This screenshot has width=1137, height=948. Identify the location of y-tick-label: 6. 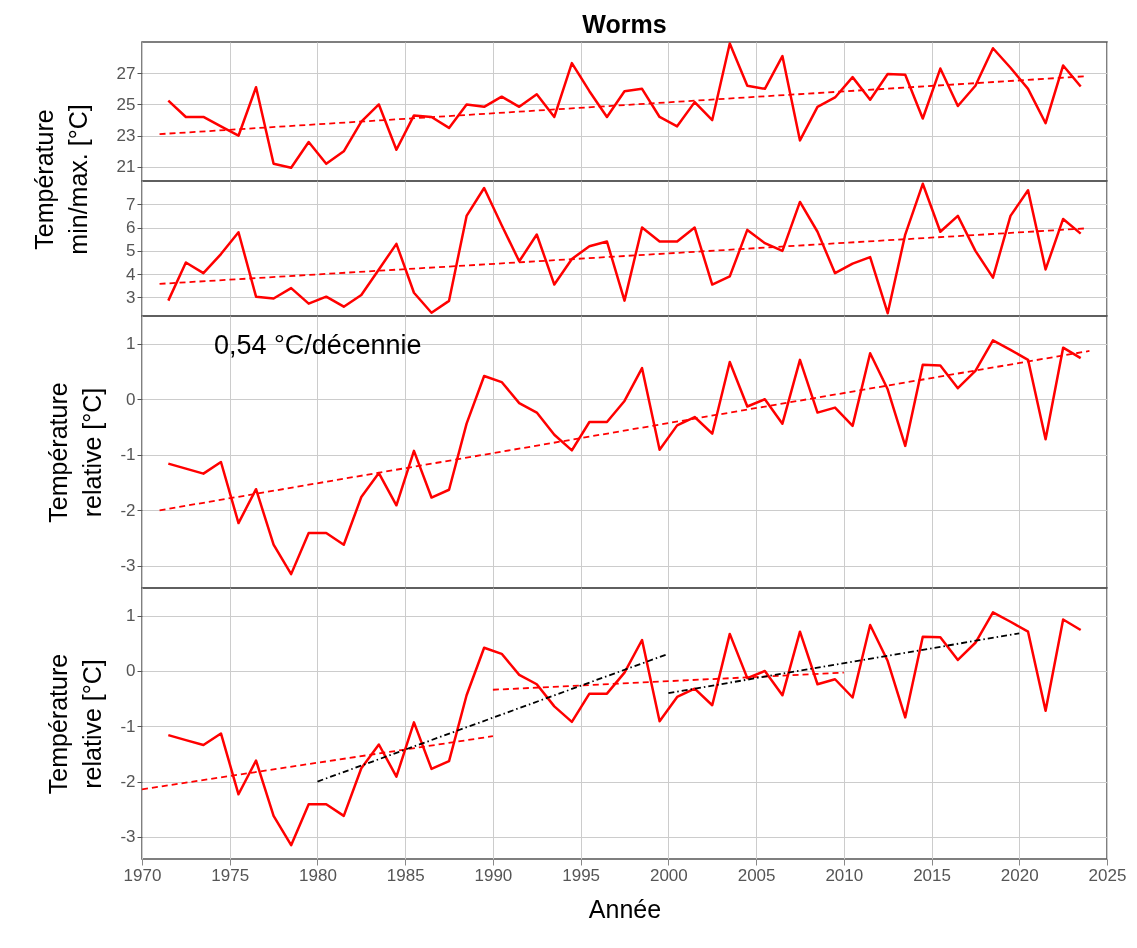
(131, 228).